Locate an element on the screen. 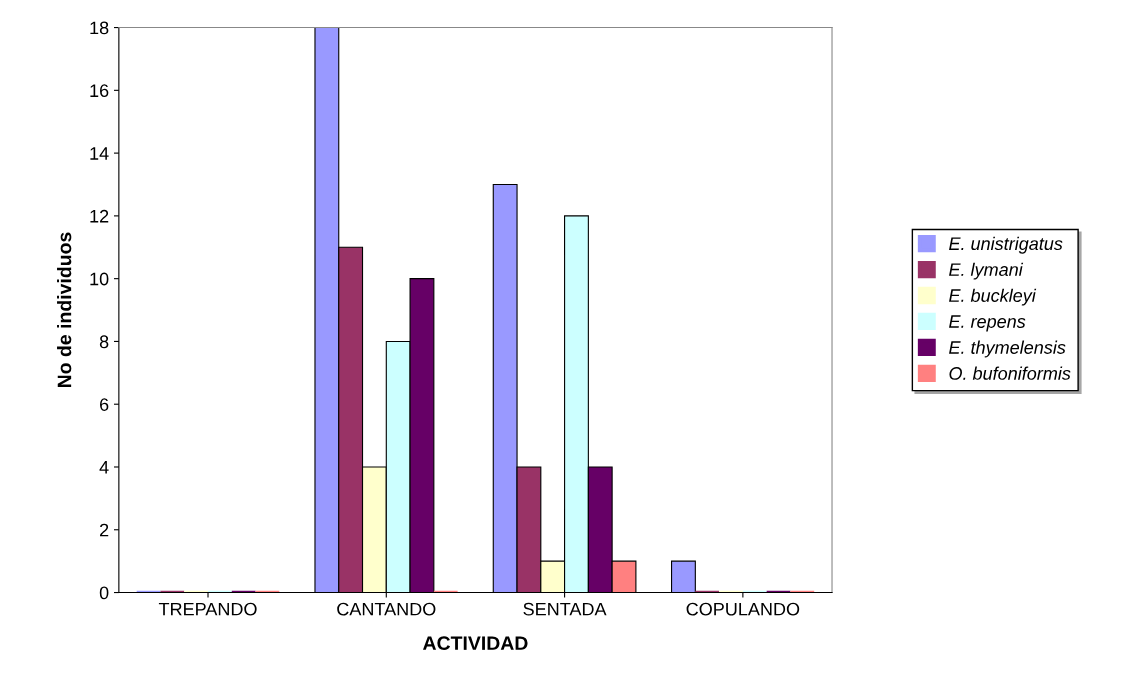  y-tick-label: 18 is located at coordinates (99, 28).